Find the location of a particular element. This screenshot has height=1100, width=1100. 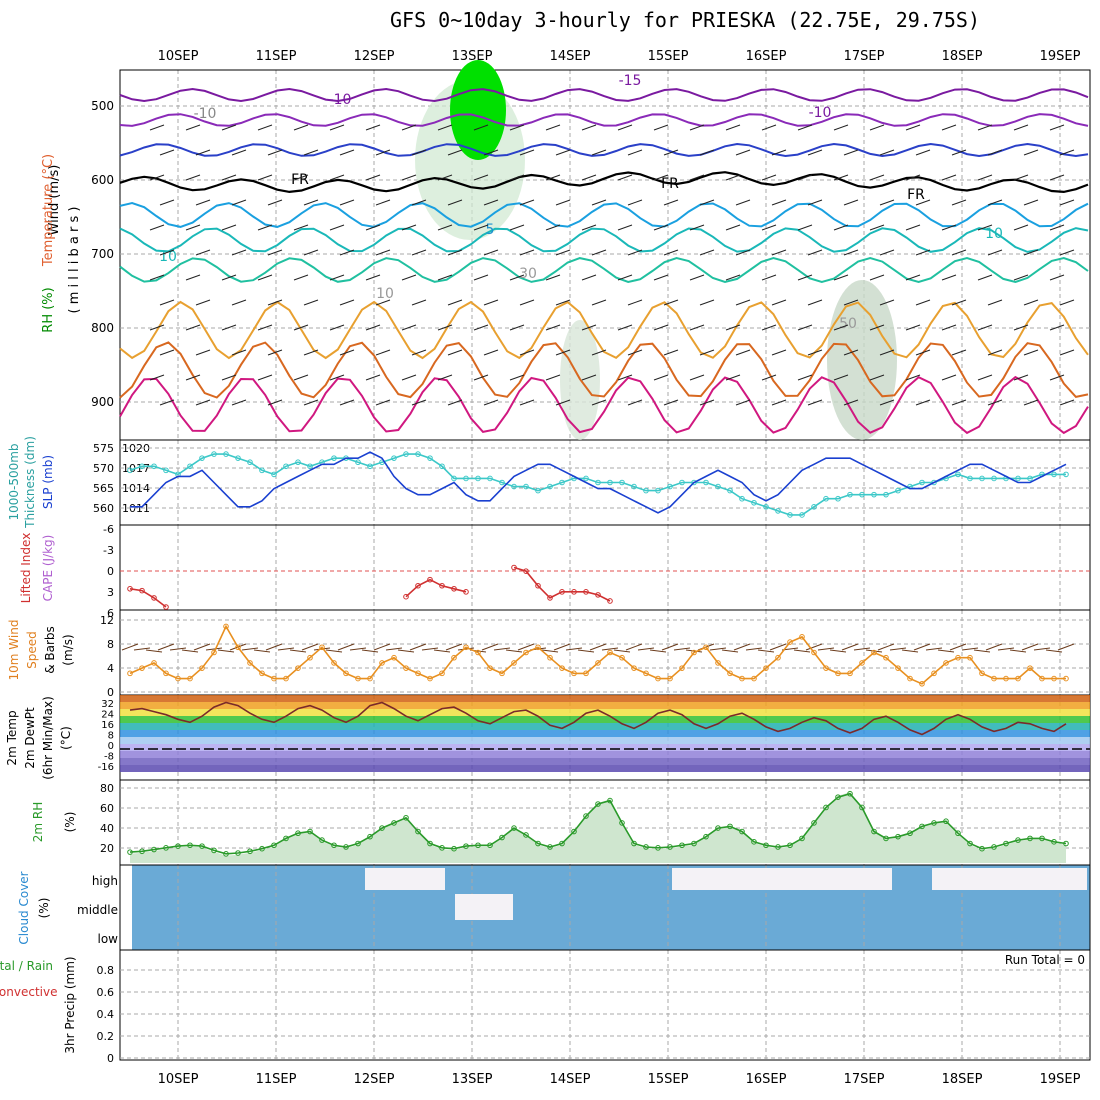

panel-cloud is located at coordinates (605, 907).